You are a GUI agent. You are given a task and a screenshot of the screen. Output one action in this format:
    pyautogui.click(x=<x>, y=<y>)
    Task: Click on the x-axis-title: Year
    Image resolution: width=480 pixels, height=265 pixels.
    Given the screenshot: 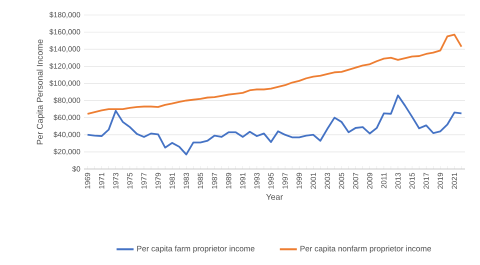 What is the action you would take?
    pyautogui.click(x=274, y=197)
    